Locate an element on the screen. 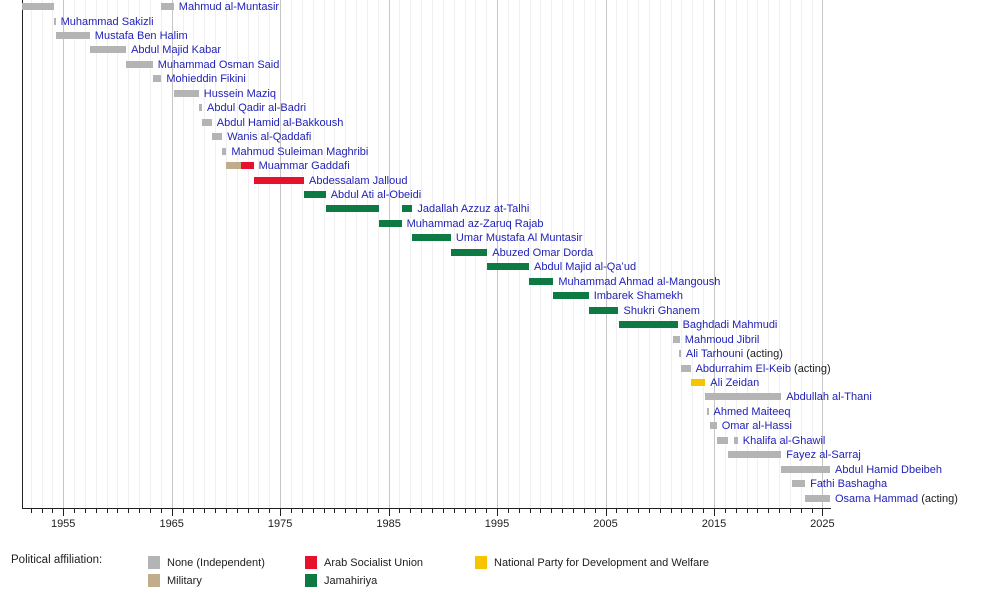 The image size is (1000, 593). person-name-link: Abdullah al-Thani is located at coordinates (829, 397).